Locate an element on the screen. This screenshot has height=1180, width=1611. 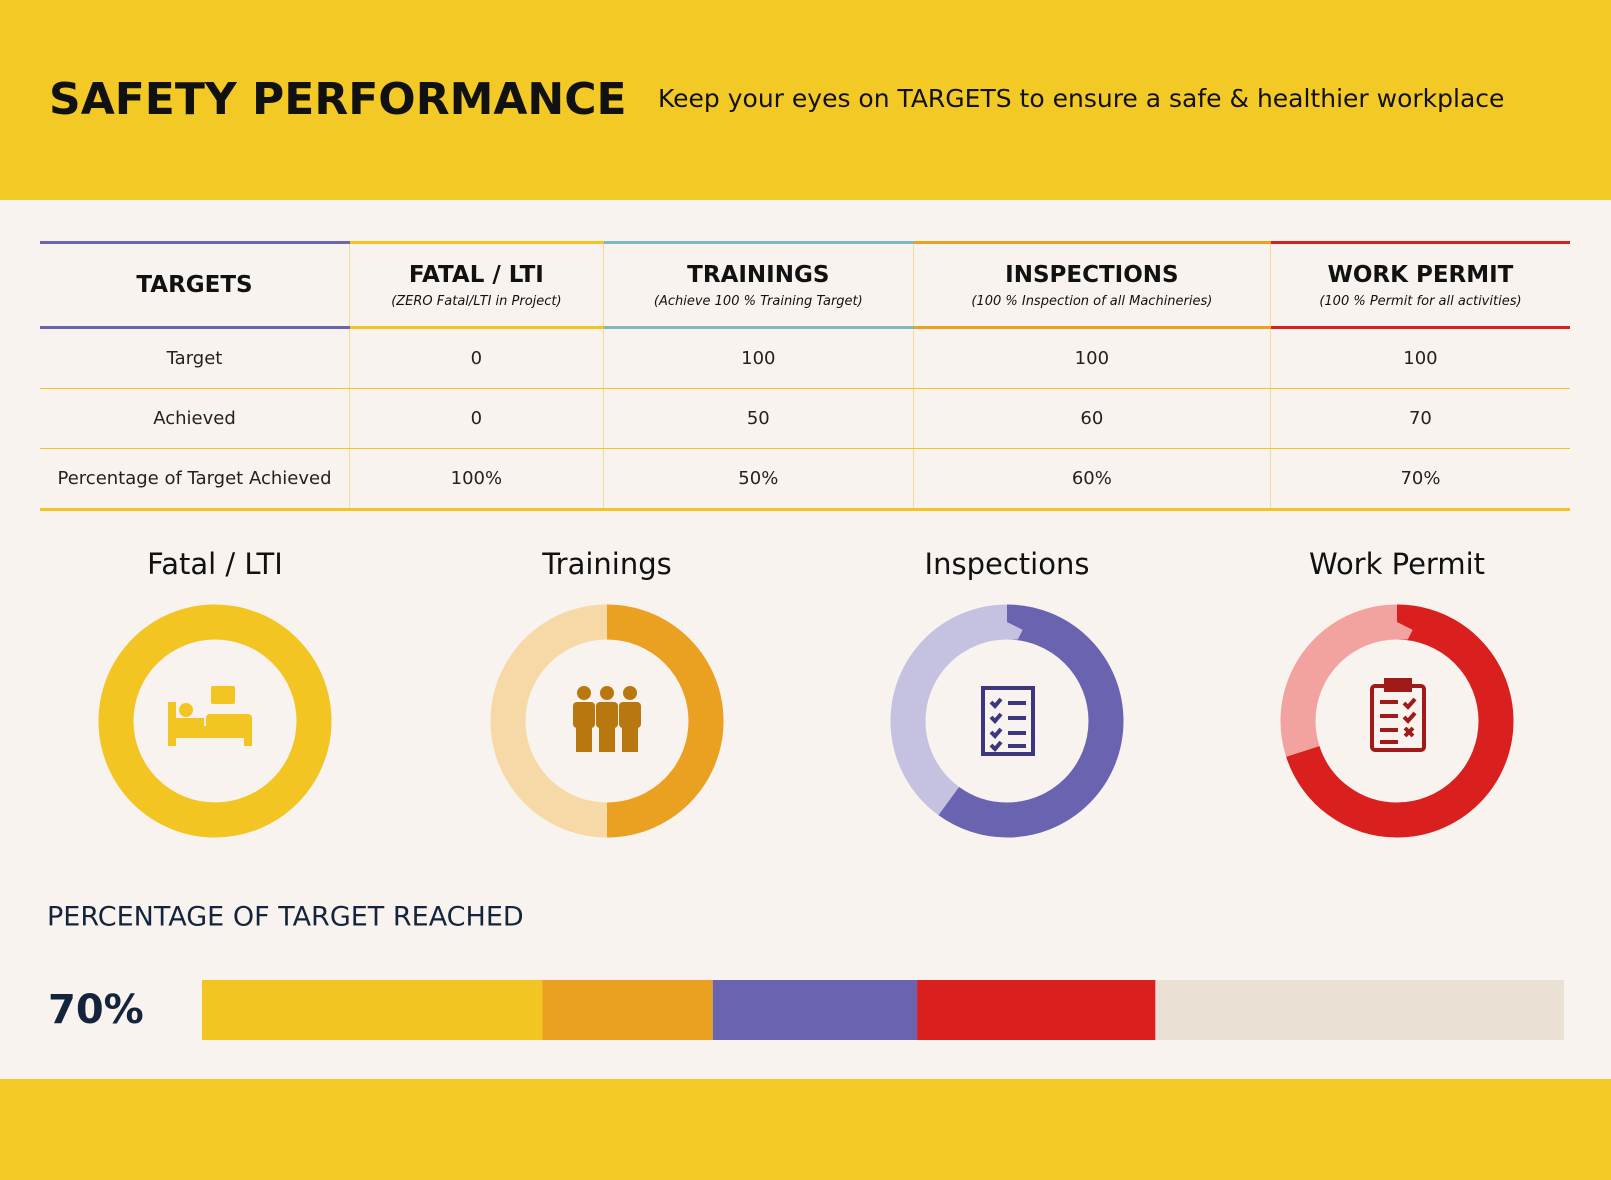
people-icon is located at coordinates (607, 719).